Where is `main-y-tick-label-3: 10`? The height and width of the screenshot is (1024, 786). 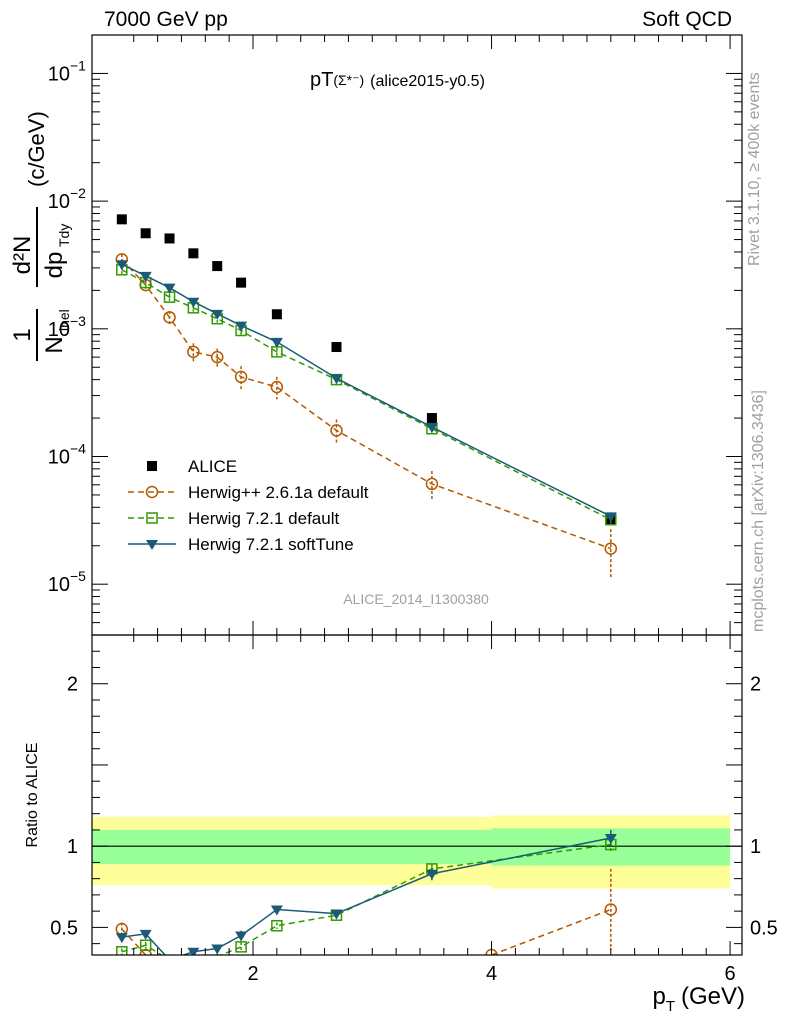 main-y-tick-label-3: 10 is located at coordinates (59, 202).